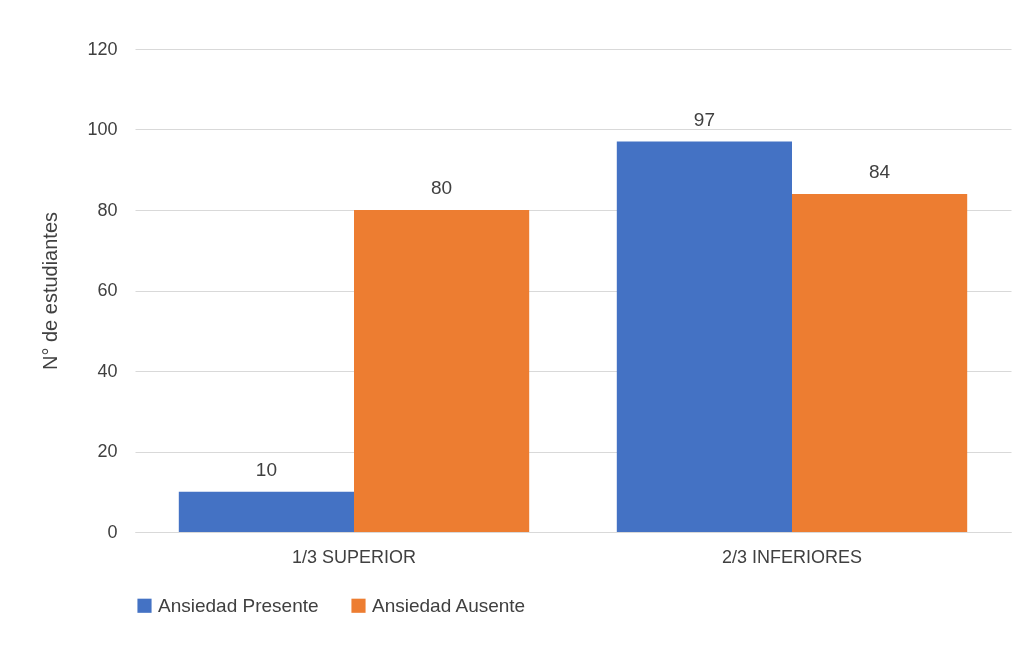 Image resolution: width=1031 pixels, height=646 pixels. What do you see at coordinates (107, 290) in the screenshot?
I see `y-tick-label: 60` at bounding box center [107, 290].